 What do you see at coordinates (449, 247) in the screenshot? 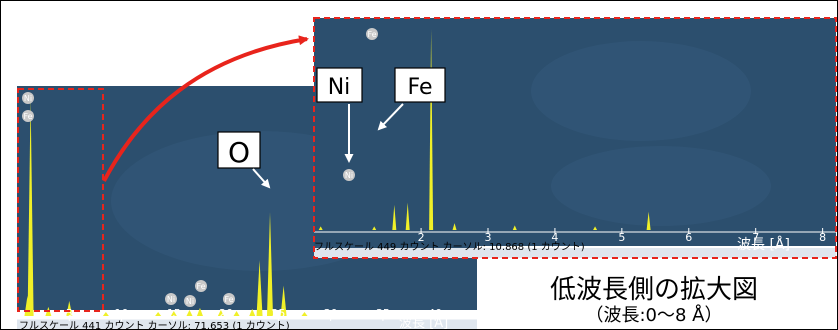
I see `zoom-status-text: フルスケール 449 カウント カーソル: 10.868 (1 カウント)` at bounding box center [449, 247].